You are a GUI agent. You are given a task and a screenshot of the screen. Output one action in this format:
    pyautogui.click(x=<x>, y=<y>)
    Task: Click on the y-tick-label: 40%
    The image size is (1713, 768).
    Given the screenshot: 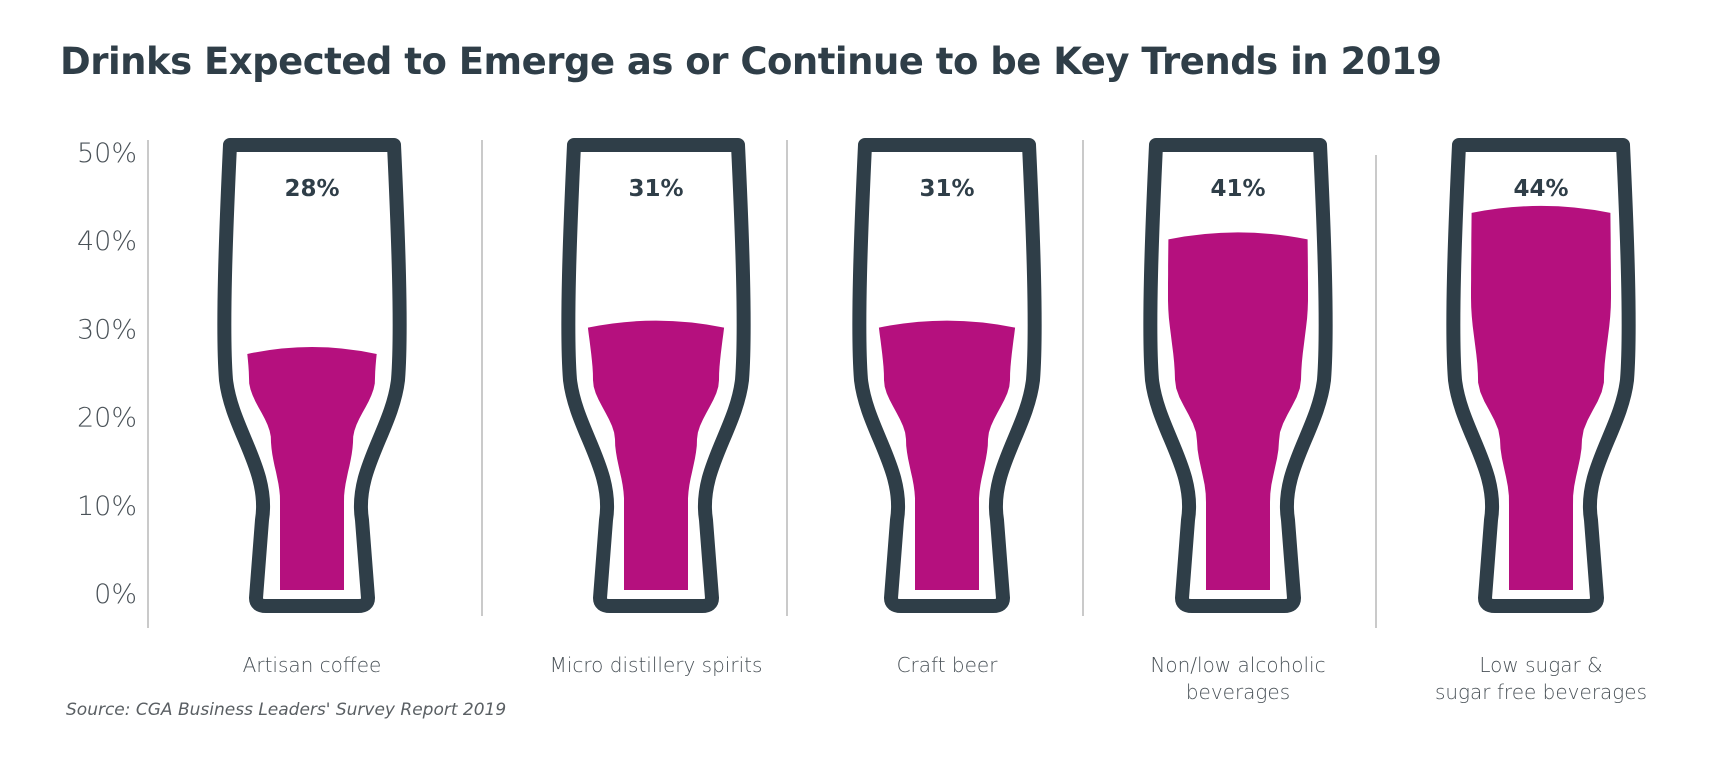 What is the action you would take?
    pyautogui.click(x=107, y=241)
    